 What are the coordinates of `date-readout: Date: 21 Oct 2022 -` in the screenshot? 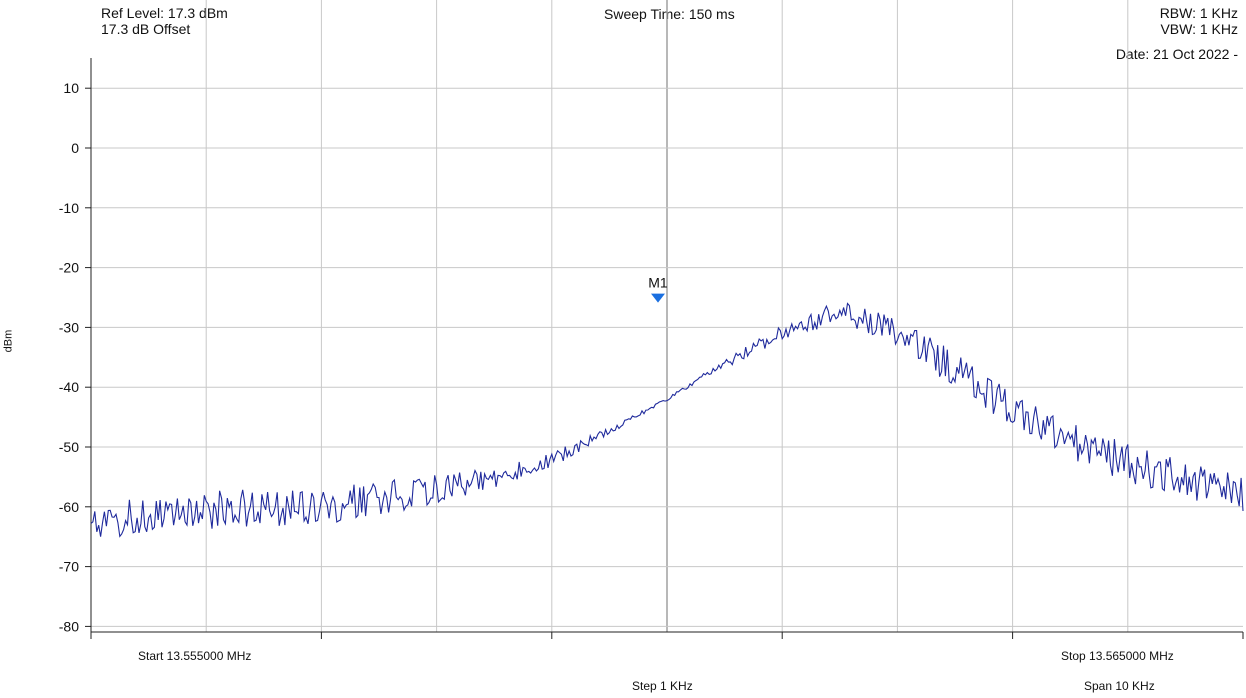 It's located at (1176, 54).